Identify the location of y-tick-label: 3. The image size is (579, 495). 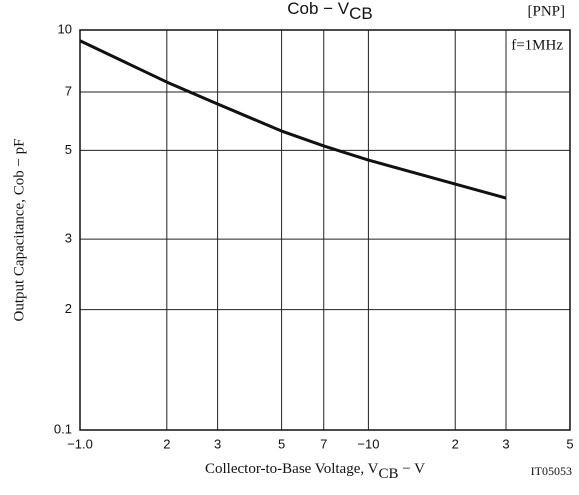
(68, 238).